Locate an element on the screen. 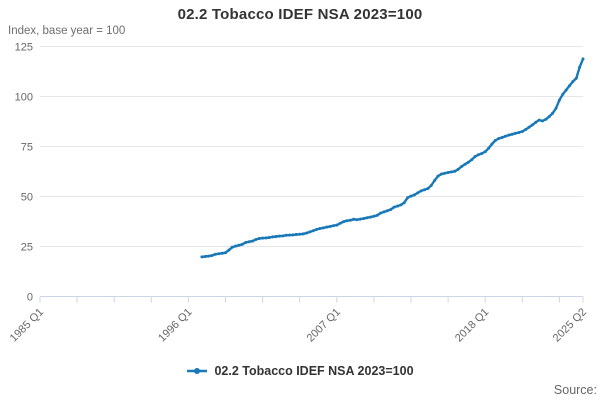 The image size is (600, 400). x-tick-label: 2018 Q1 is located at coordinates (472, 325).